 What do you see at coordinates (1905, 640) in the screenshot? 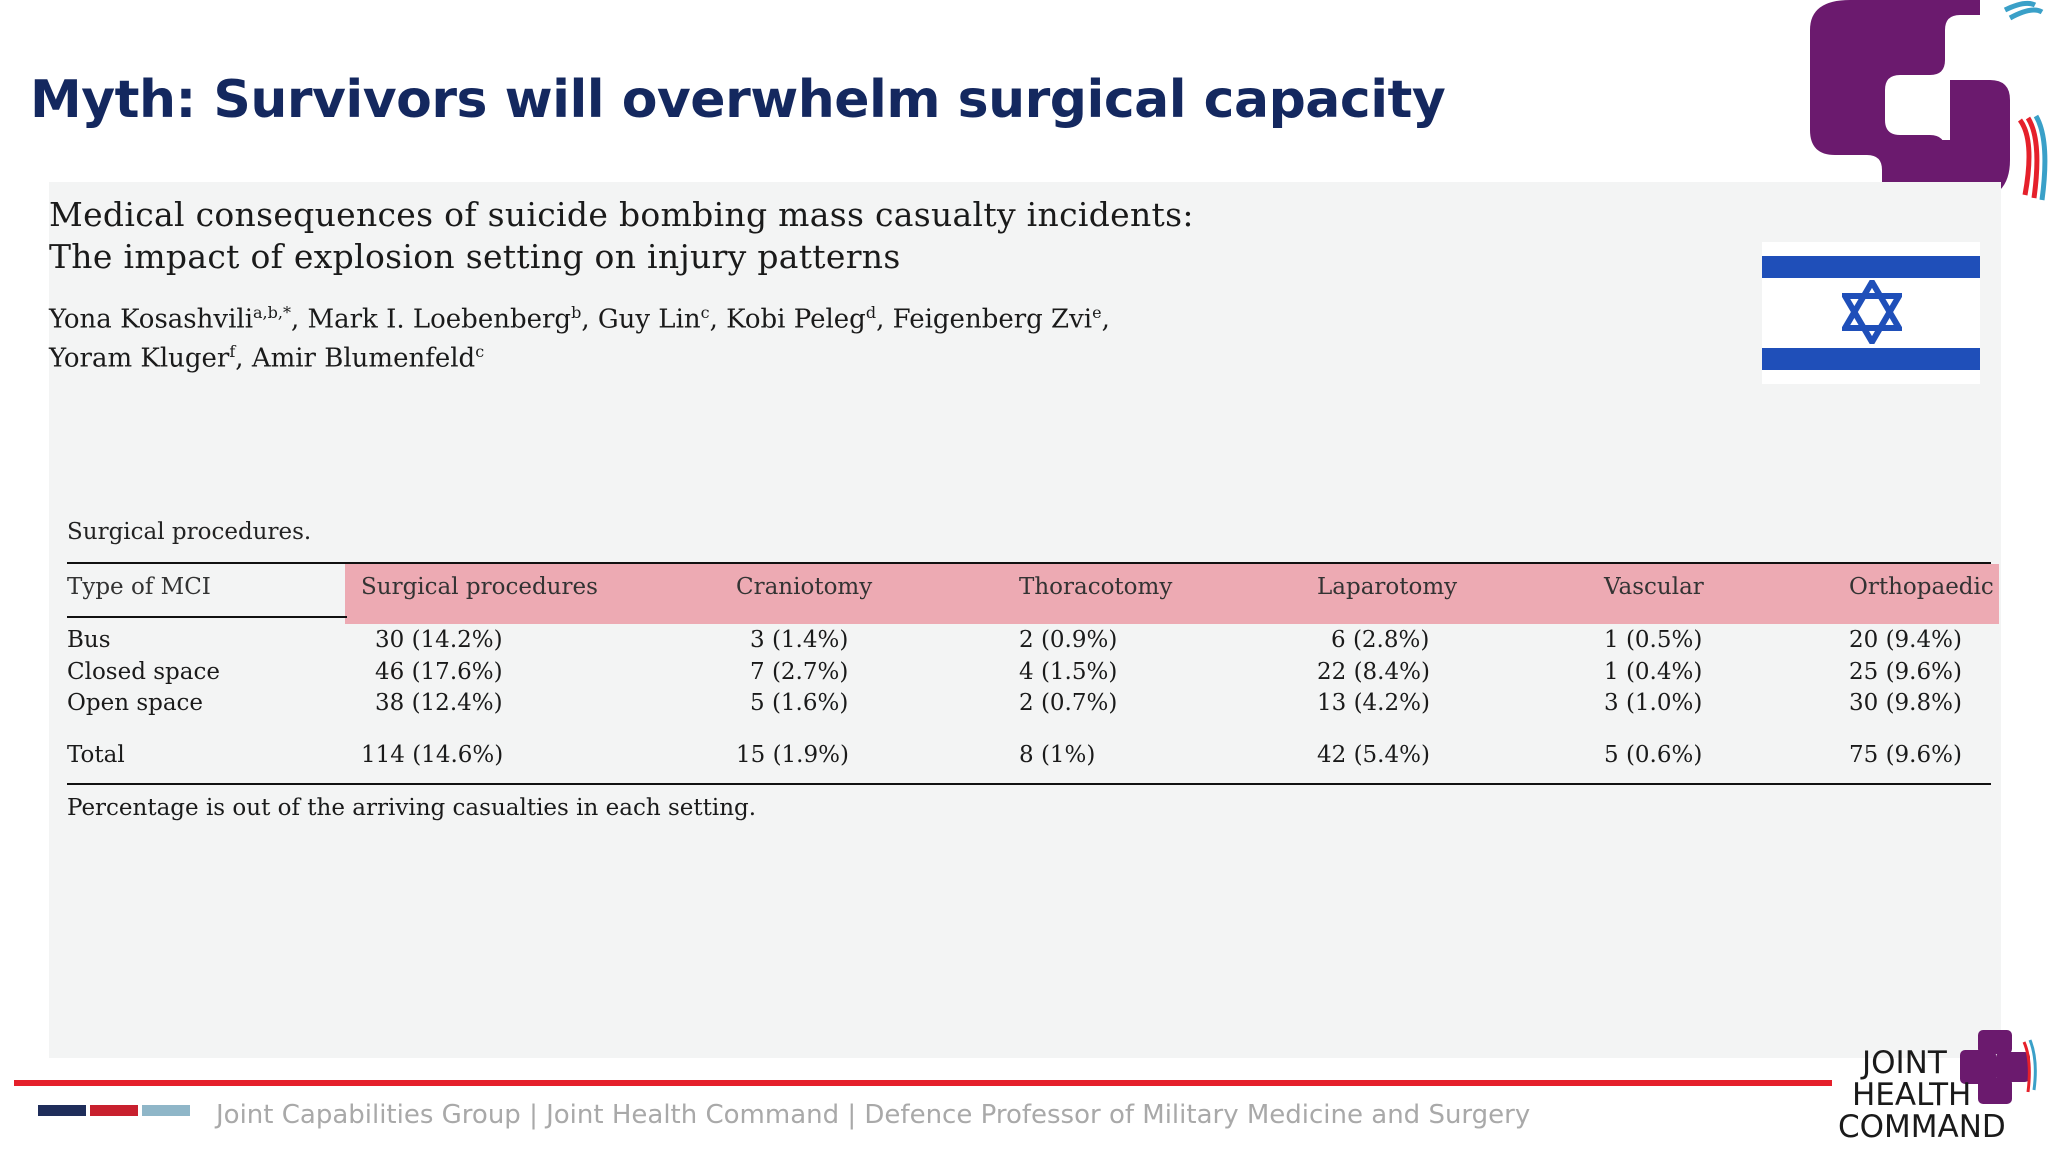
I see `table-cell: 20 (9.4%)` at bounding box center [1905, 640].